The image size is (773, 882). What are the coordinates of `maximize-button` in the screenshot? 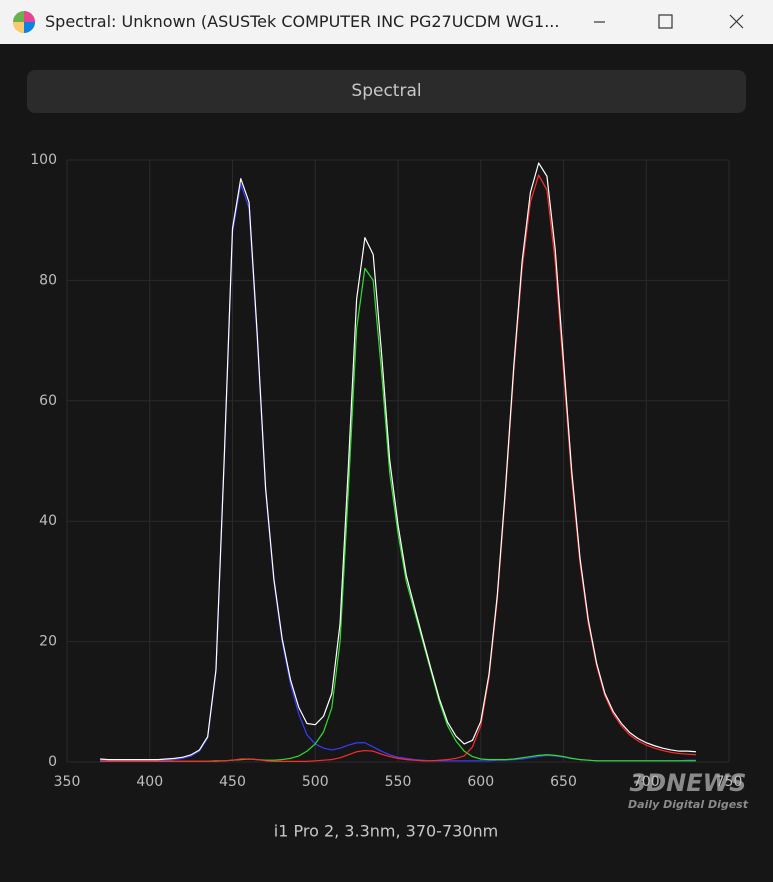 It's located at (665, 22).